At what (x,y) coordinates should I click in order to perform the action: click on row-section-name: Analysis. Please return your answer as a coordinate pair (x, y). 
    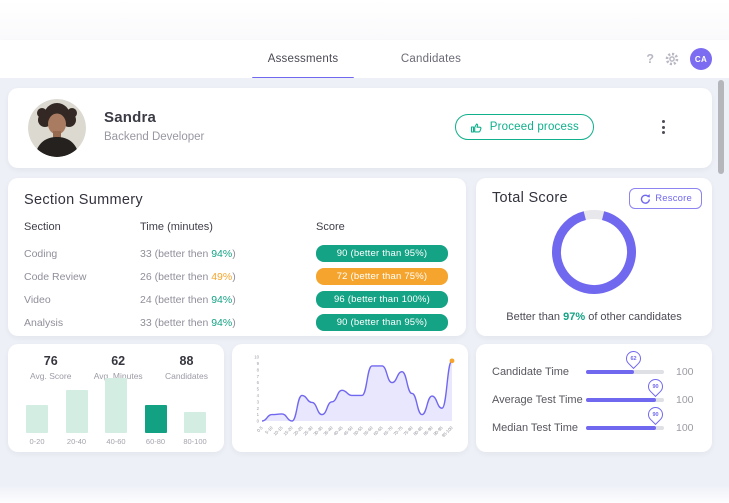
    Looking at the image, I should click on (44, 322).